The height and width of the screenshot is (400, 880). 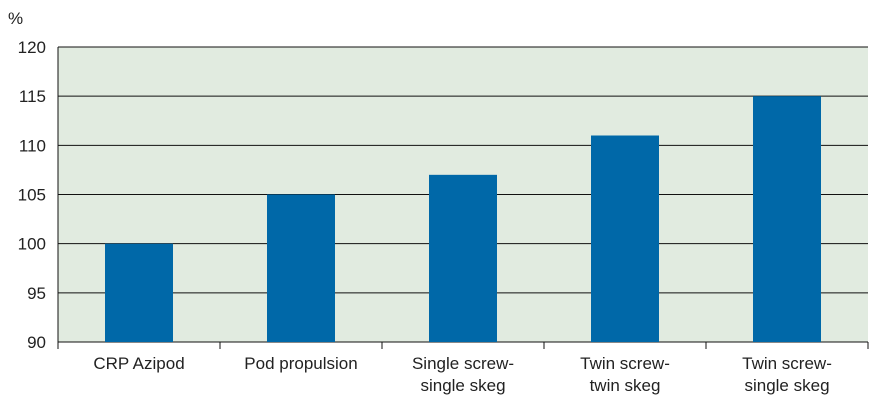 What do you see at coordinates (36, 342) in the screenshot?
I see `y-tick-label: 90` at bounding box center [36, 342].